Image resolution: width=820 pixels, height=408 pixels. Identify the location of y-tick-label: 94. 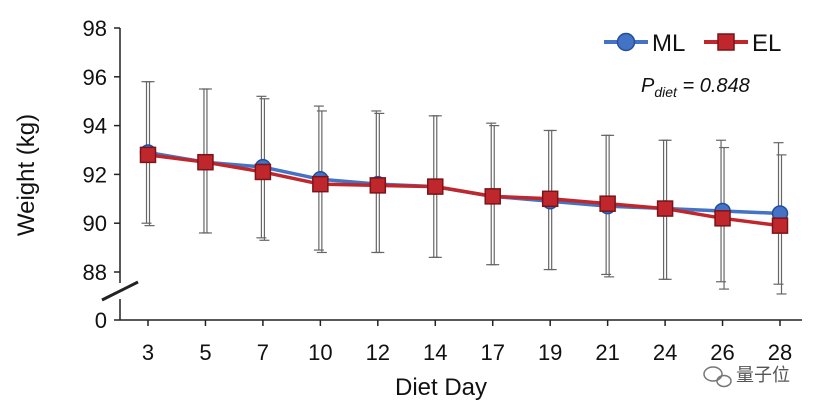
(95, 126).